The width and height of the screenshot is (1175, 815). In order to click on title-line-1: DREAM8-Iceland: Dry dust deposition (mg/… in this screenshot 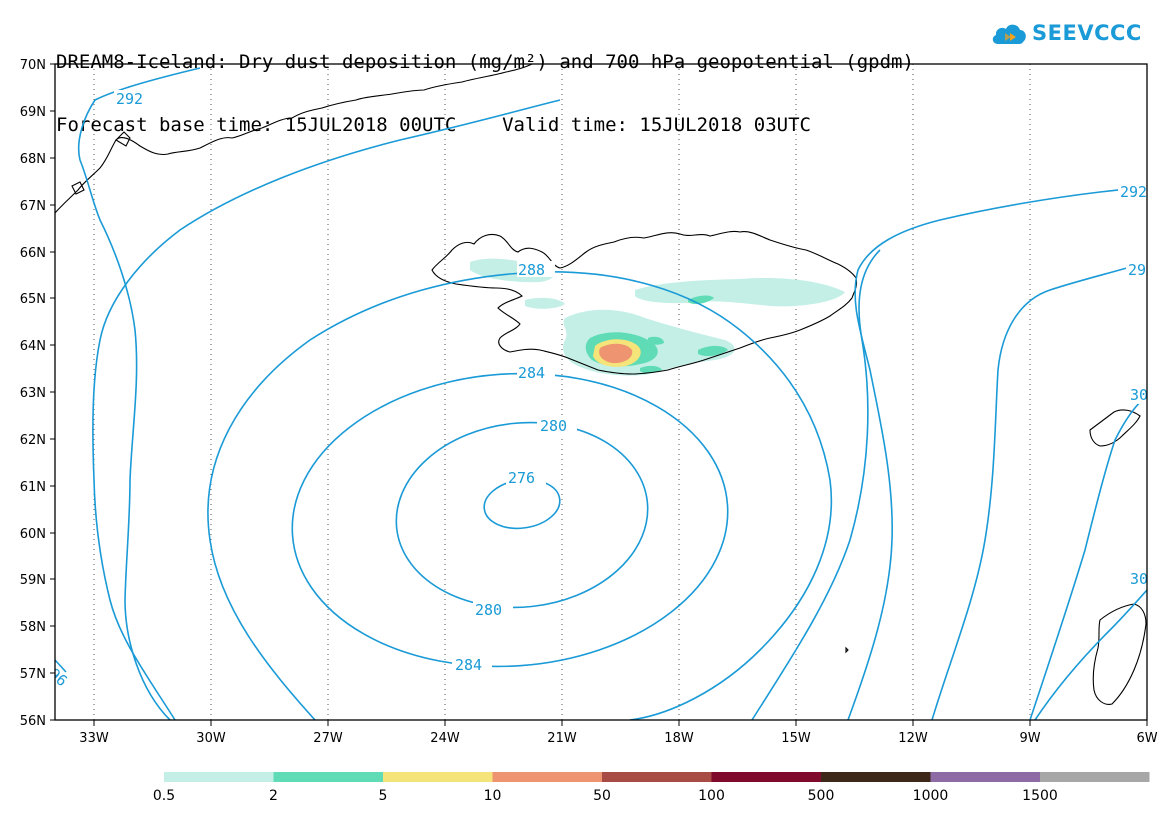, I will do `click(485, 62)`.